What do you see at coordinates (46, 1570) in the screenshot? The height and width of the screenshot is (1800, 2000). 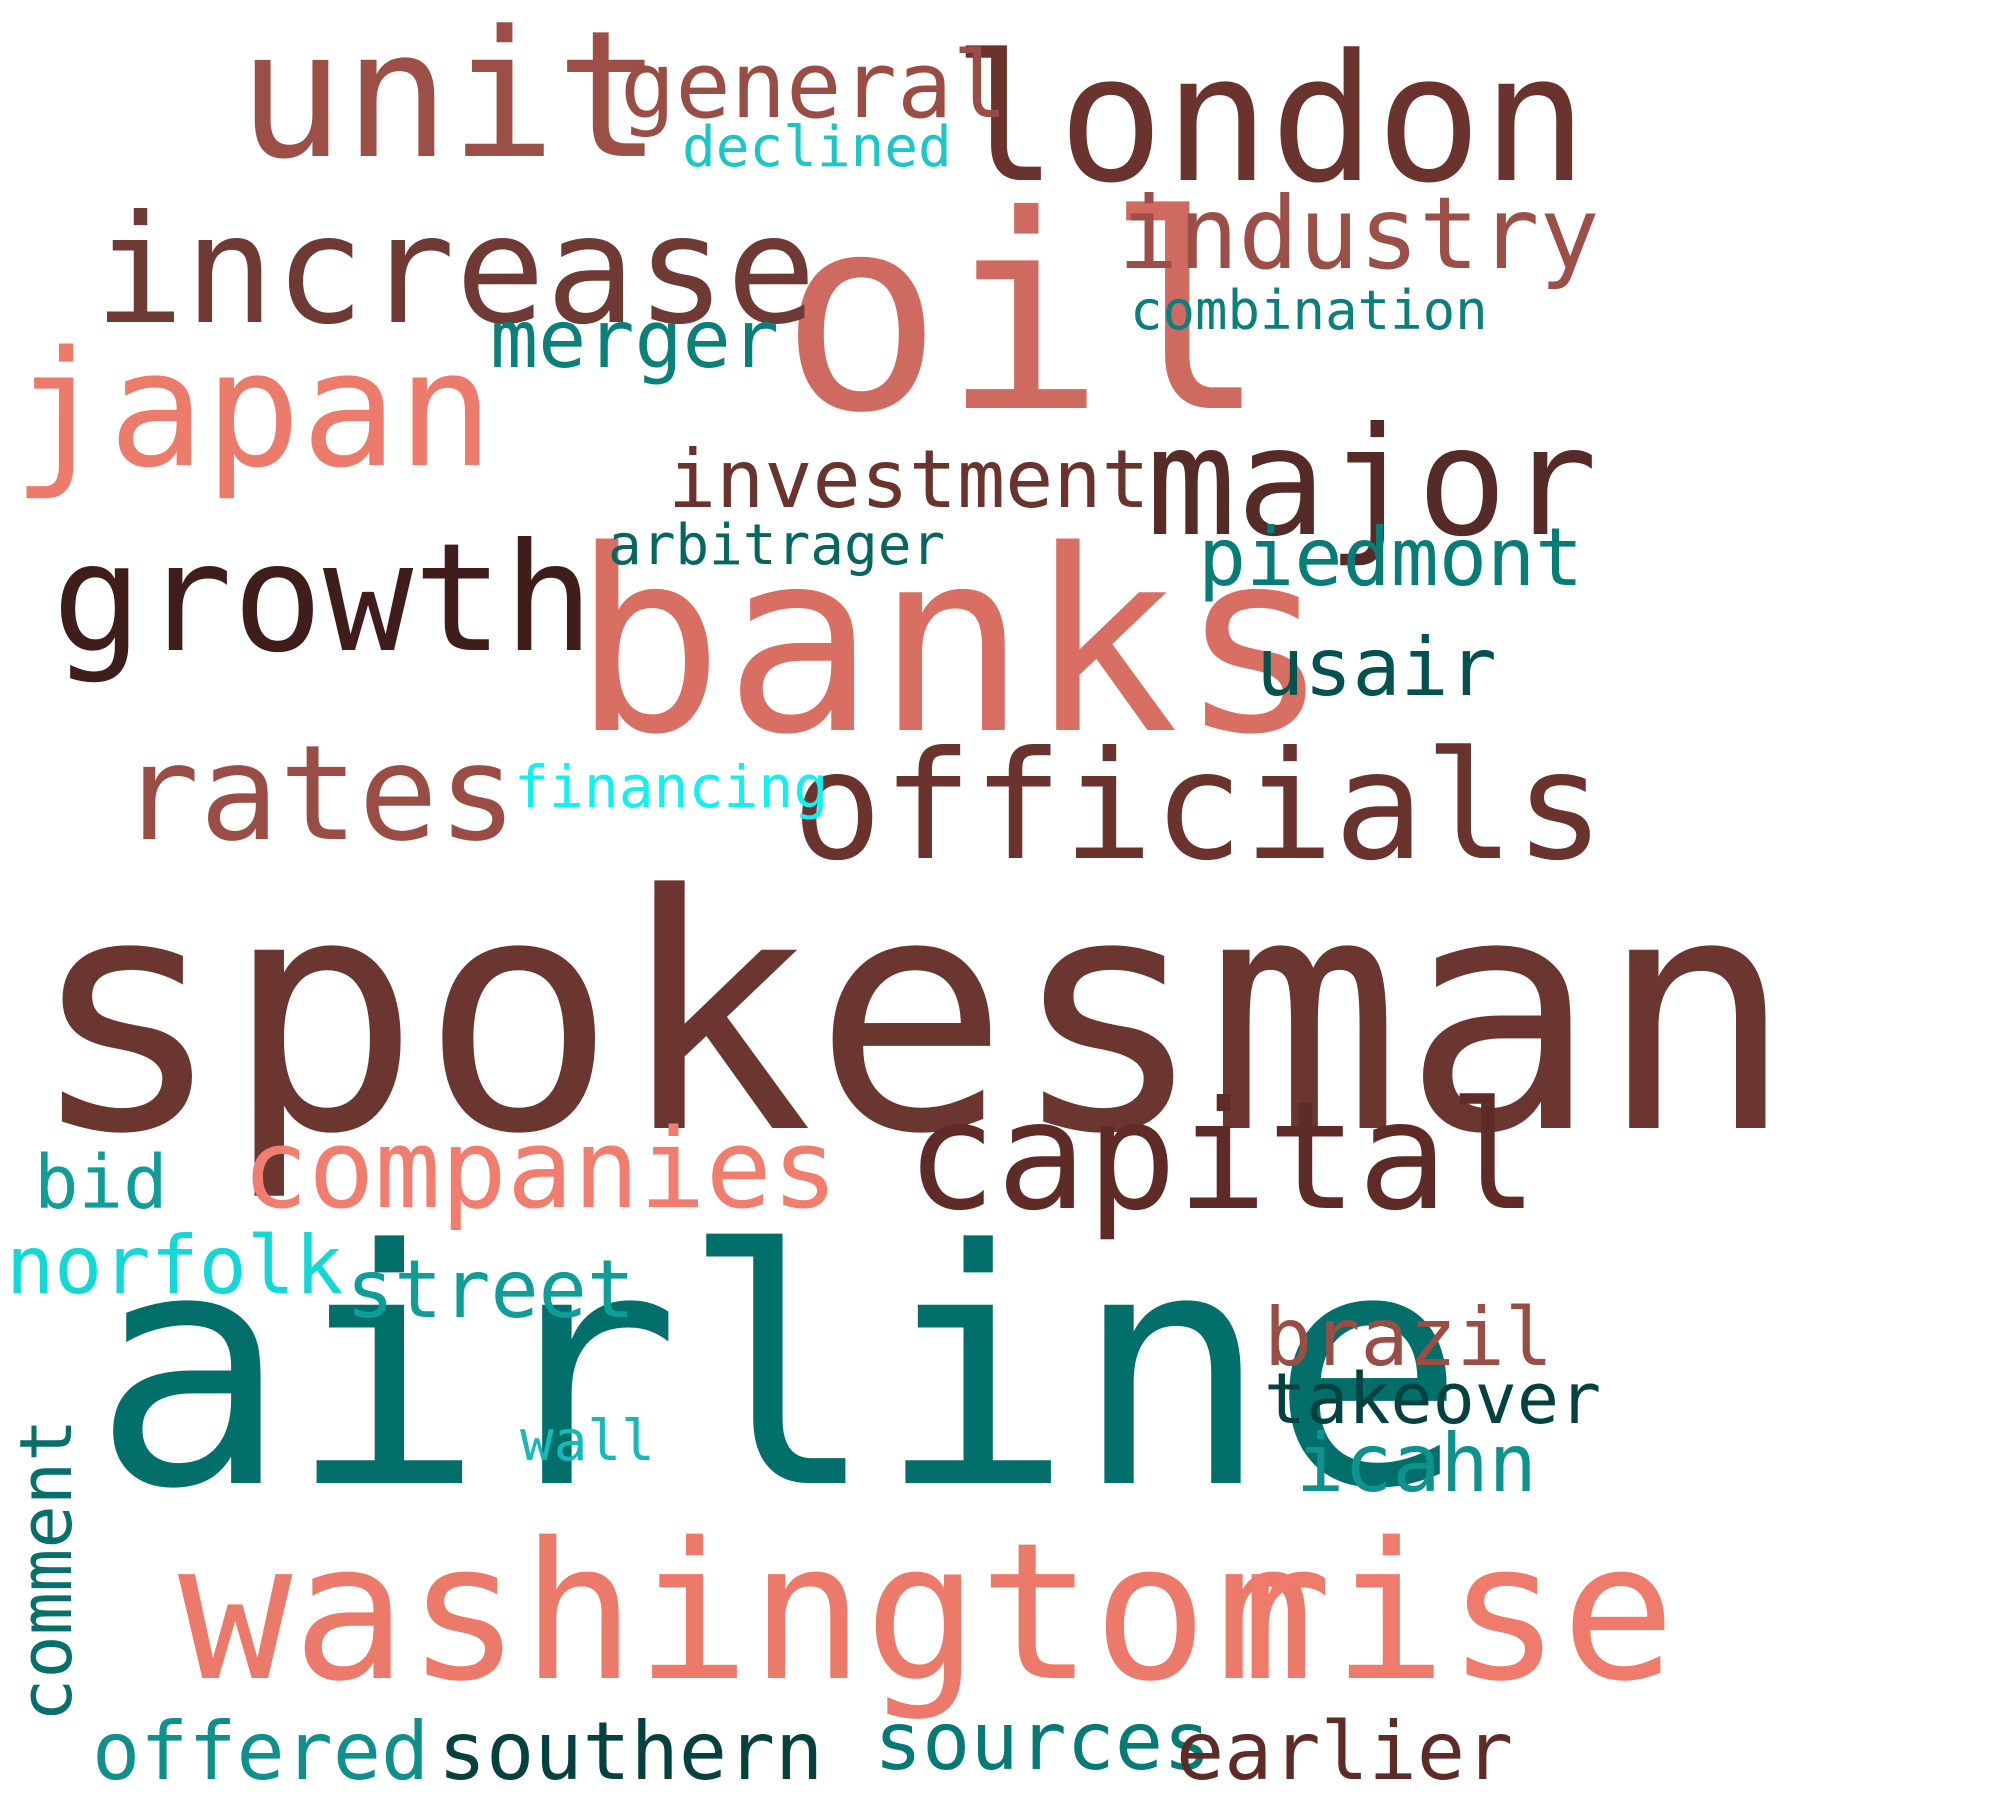 I see `word-comment: comment` at bounding box center [46, 1570].